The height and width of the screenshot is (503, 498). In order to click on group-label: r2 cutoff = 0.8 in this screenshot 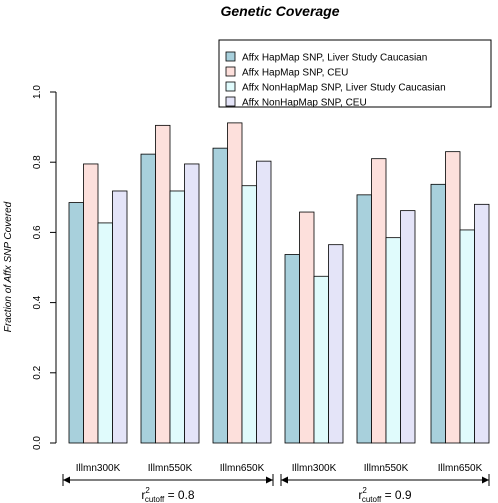, I will do `click(168, 494)`.